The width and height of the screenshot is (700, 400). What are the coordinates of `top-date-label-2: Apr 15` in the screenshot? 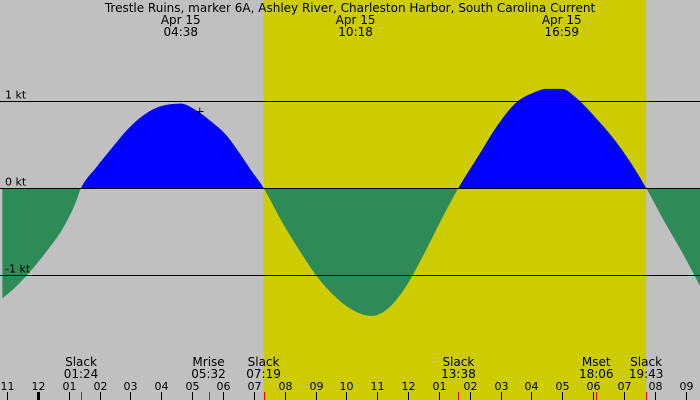 It's located at (562, 20).